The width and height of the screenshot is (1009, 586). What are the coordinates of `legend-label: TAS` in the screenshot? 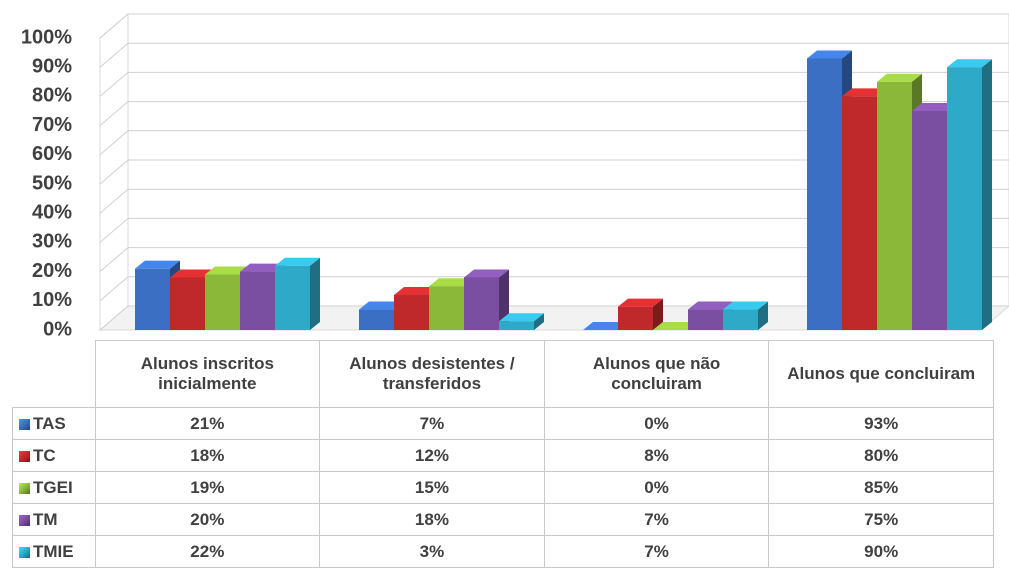 It's located at (49, 423).